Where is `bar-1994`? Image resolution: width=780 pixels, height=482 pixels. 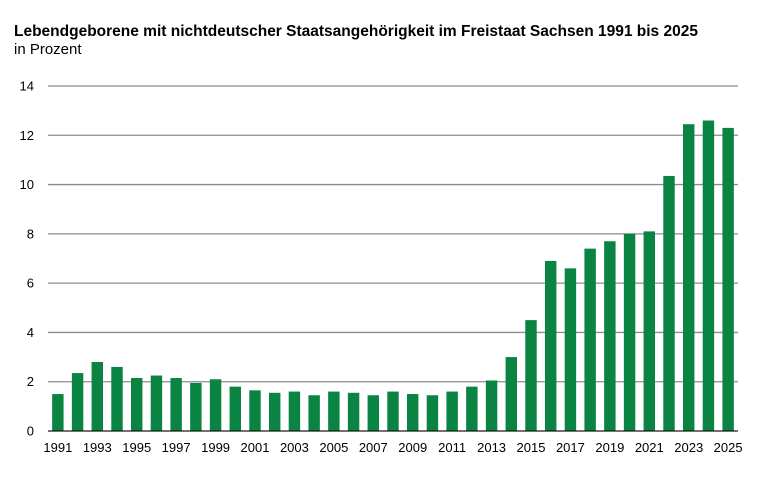
bar-1994 is located at coordinates (117, 398).